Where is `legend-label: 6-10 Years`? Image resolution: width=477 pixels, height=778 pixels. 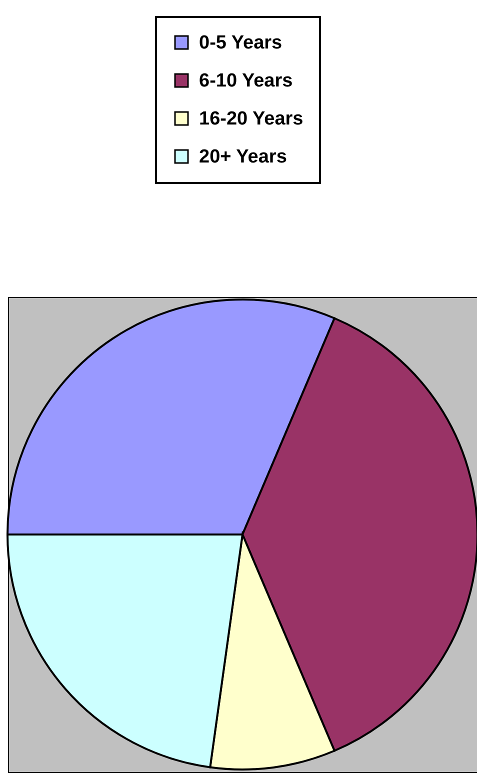 legend-label: 6-10 Years is located at coordinates (246, 81).